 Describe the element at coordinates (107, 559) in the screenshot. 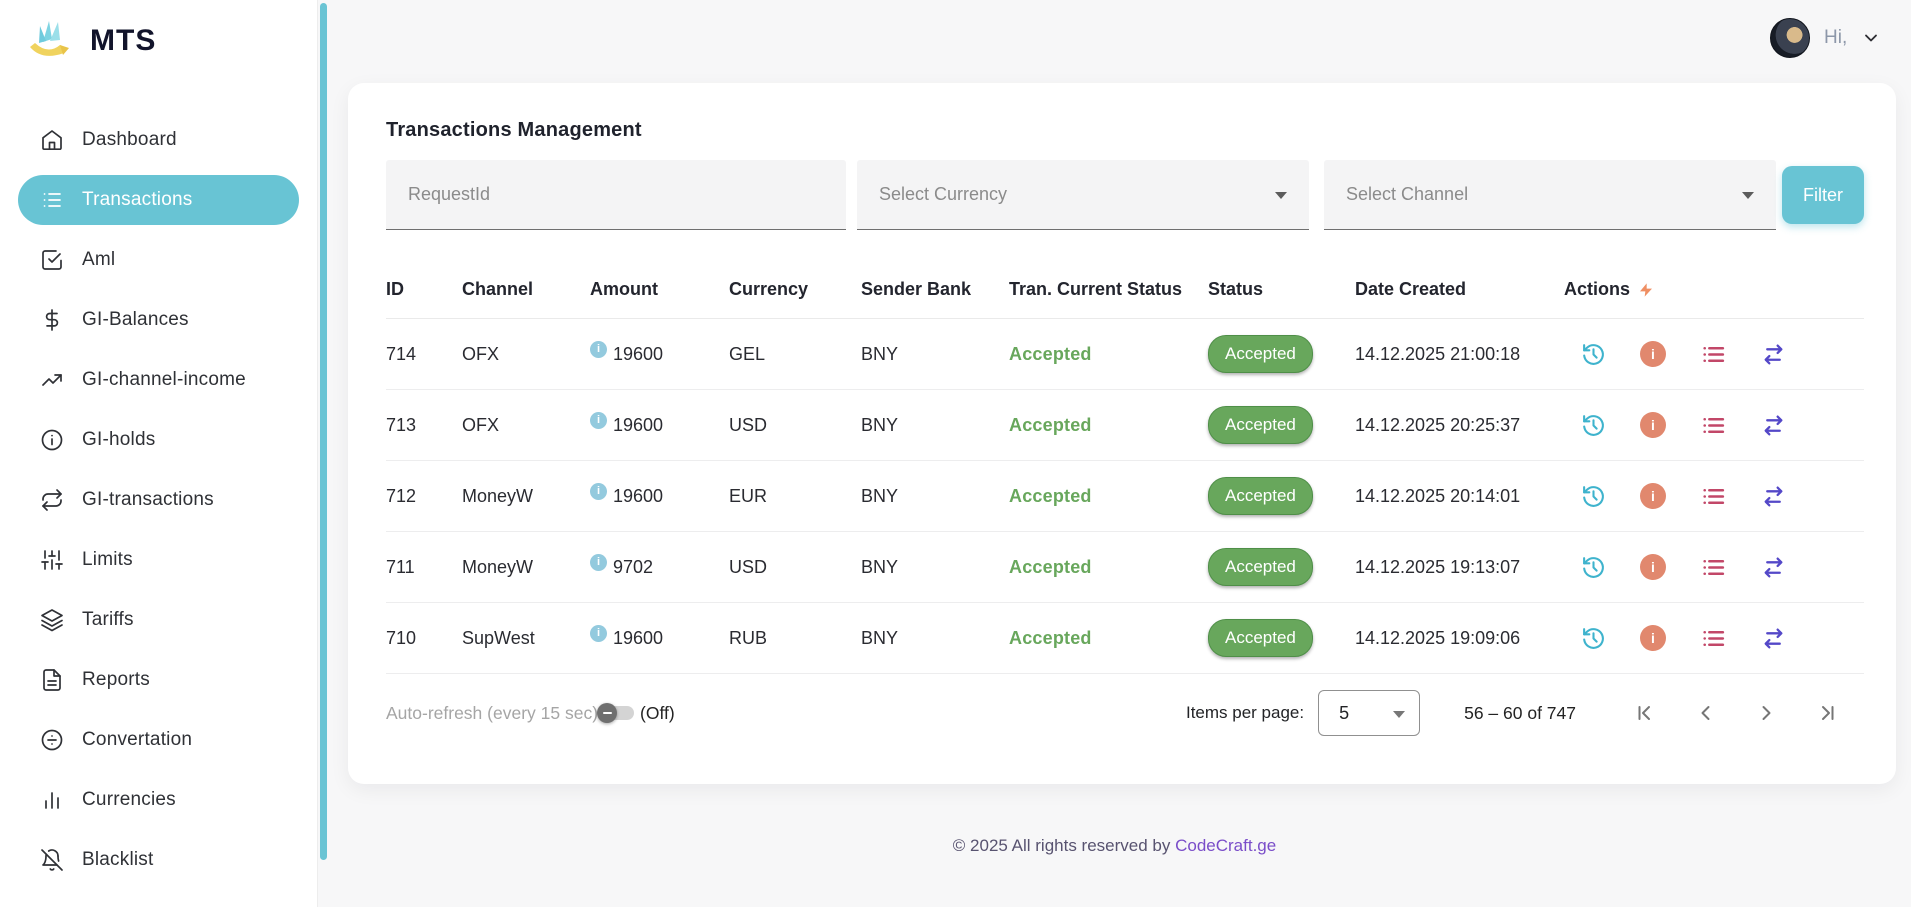

I see `sidebar-item-label: Limits` at that location.